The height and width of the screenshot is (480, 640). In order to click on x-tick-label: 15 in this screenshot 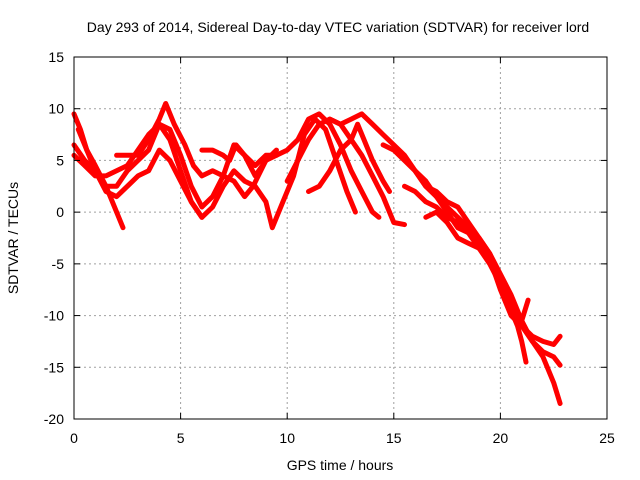, I will do `click(394, 438)`.